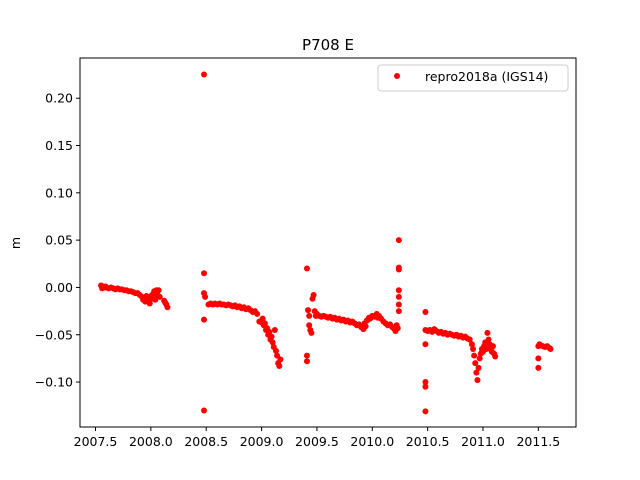  Describe the element at coordinates (96, 441) in the screenshot. I see `x-tick-label: 2007.5` at that location.